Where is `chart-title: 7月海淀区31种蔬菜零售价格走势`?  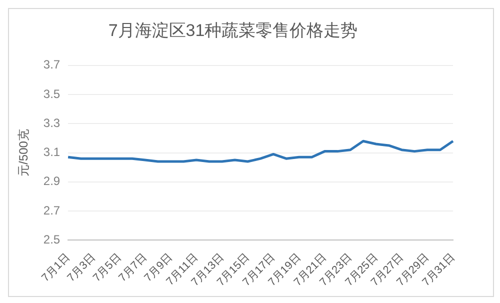
chart-title: 7月海淀区31种蔬菜零售价格走势 is located at coordinates (233, 30).